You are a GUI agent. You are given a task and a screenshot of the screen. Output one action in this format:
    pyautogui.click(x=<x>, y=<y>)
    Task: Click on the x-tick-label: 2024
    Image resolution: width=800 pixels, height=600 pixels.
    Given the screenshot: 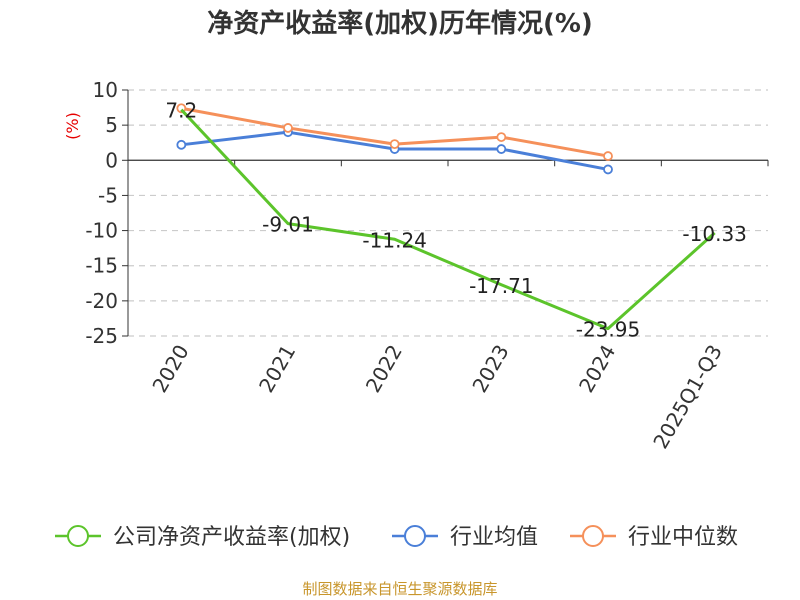 What is the action you would take?
    pyautogui.click(x=597, y=369)
    